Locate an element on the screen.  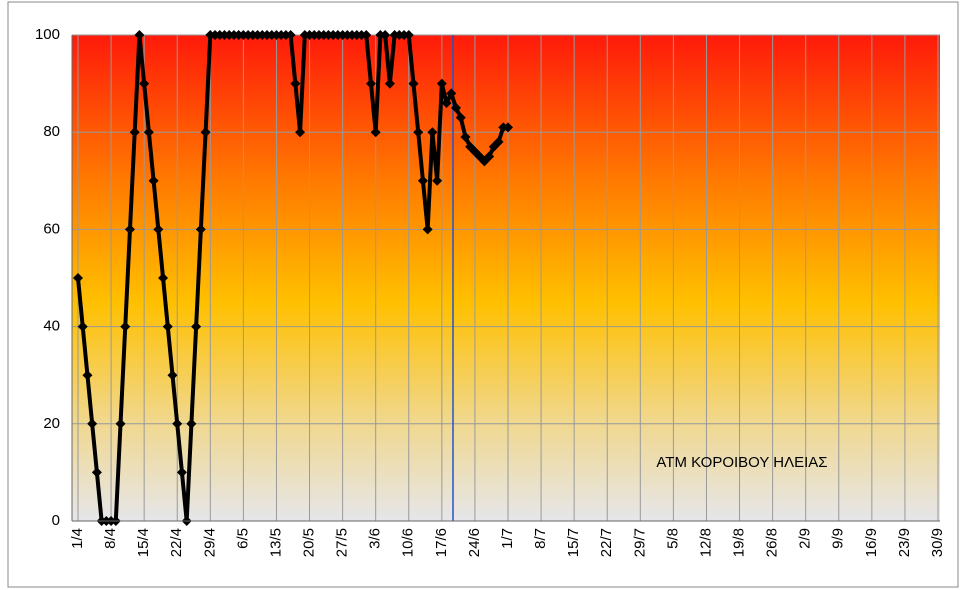
x-tick-label: 10/6 is located at coordinates (408, 542).